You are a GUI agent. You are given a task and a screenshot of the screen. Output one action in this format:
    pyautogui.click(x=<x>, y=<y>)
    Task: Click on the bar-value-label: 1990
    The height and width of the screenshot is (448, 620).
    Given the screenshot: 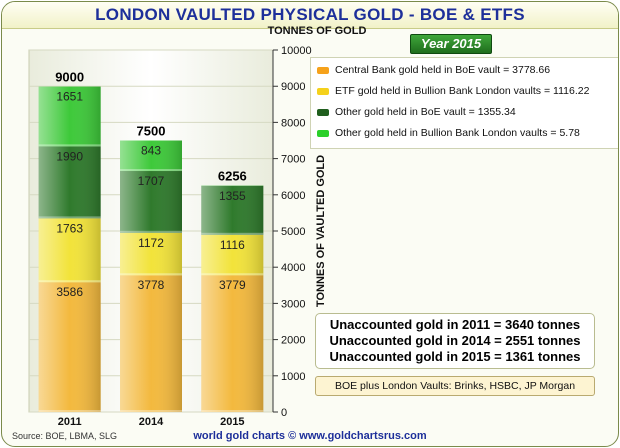 What is the action you would take?
    pyautogui.click(x=69, y=156)
    